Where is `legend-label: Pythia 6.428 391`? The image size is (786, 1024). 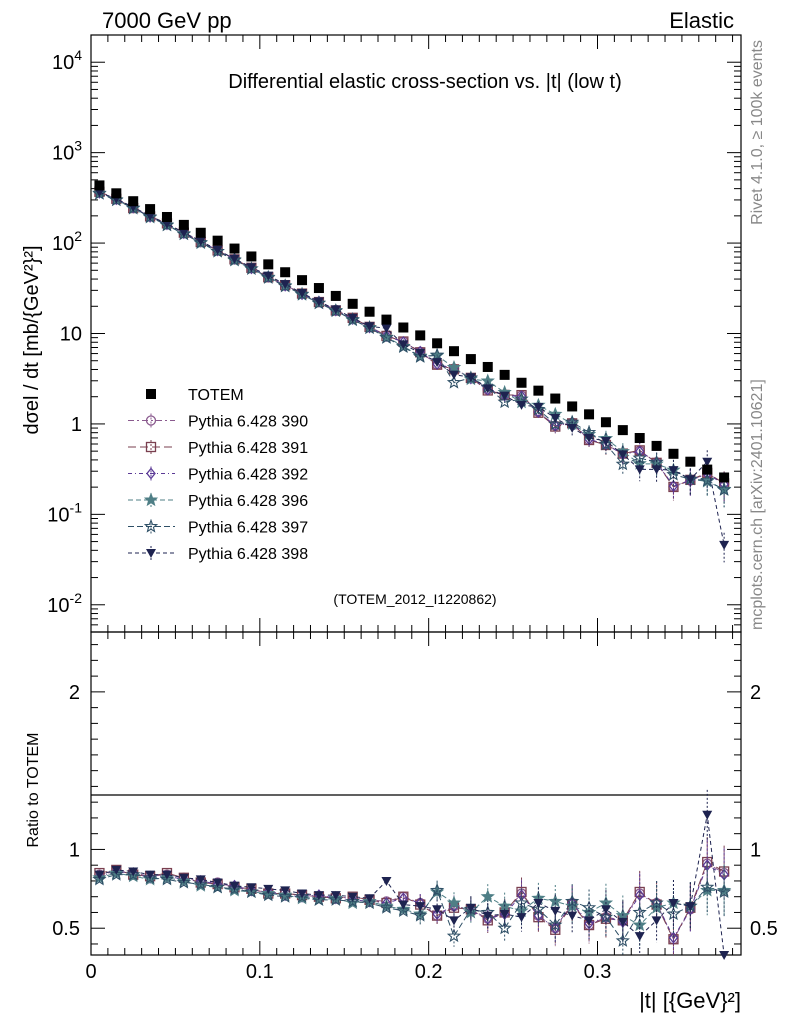
legend-label: Pythia 6.428 391 is located at coordinates (248, 448).